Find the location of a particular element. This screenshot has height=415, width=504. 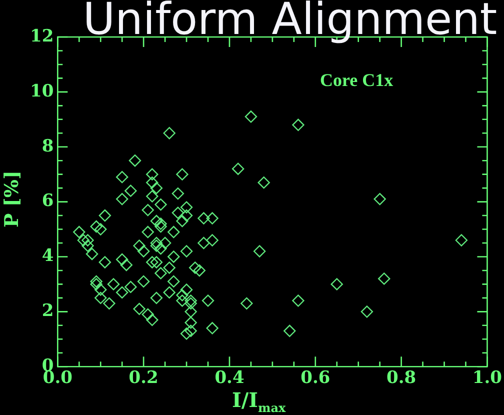

annotation: Core C1x is located at coordinates (357, 80).